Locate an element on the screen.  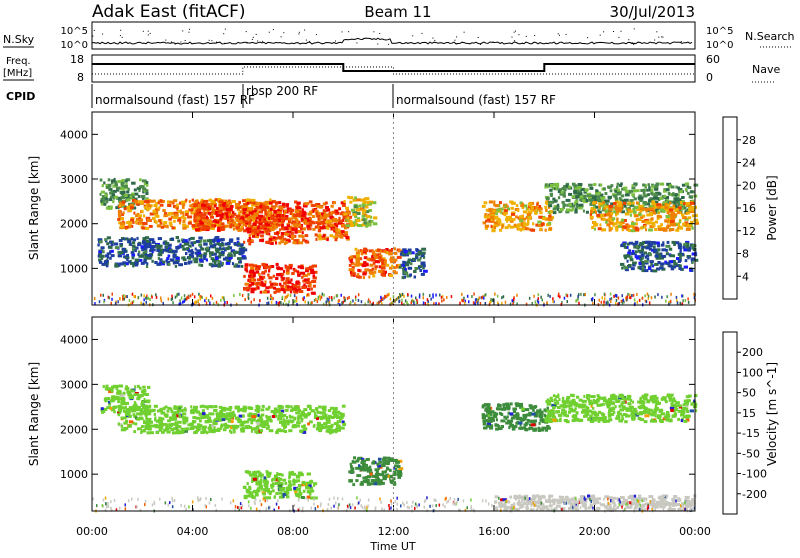
nave-tick-bottom: 0 is located at coordinates (709, 77).